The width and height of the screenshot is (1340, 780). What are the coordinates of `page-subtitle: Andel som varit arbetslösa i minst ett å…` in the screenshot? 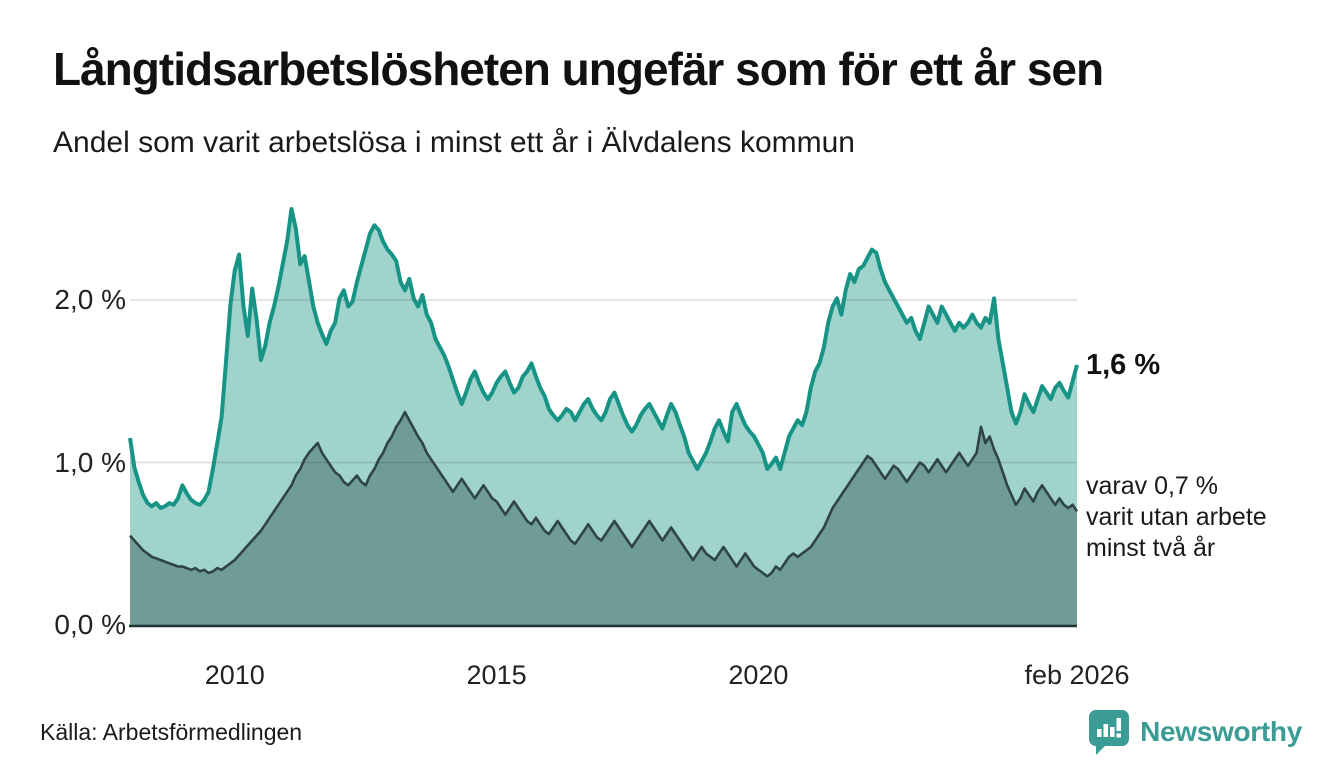 It's located at (454, 142).